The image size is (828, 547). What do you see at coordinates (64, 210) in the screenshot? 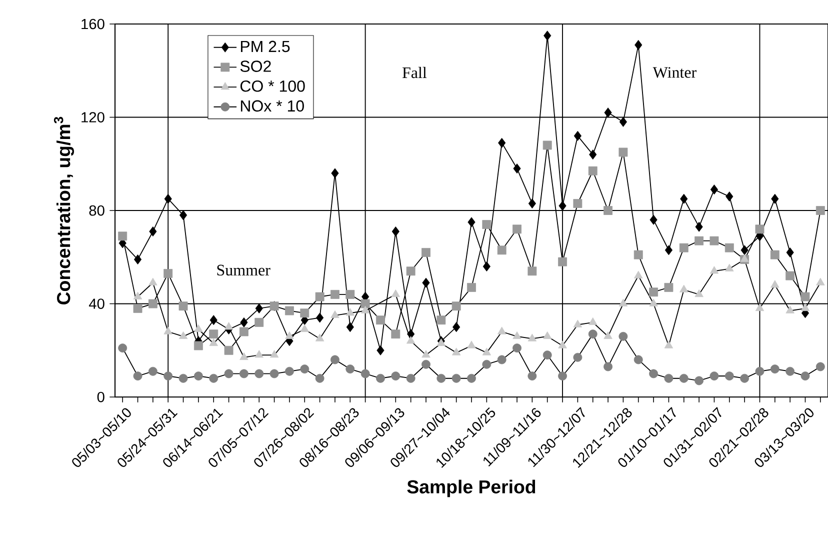
I see `y-axis-title: Concentration, ug/m$^{3}$` at bounding box center [64, 210].